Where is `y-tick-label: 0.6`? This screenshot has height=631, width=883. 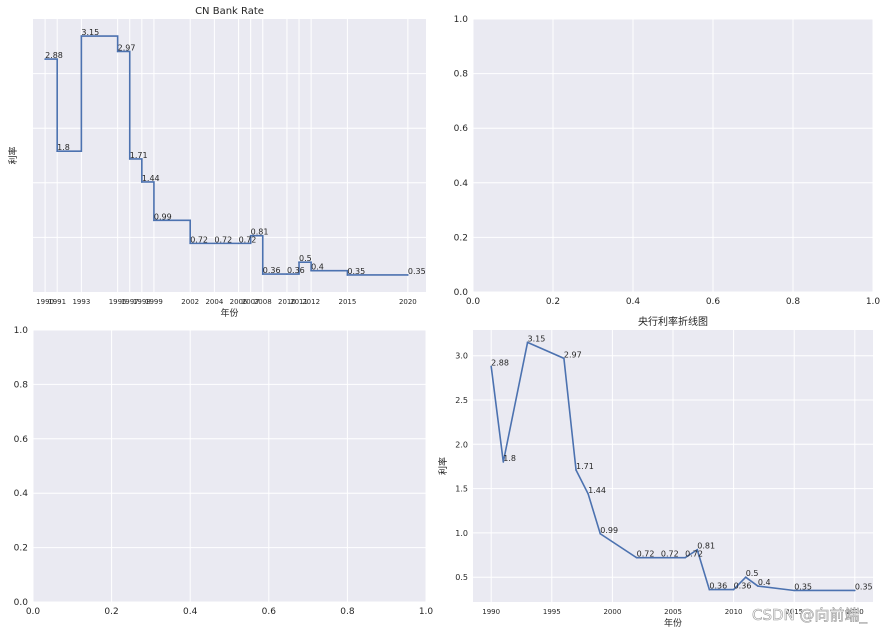 y-tick-label: 0.6 is located at coordinates (21, 440).